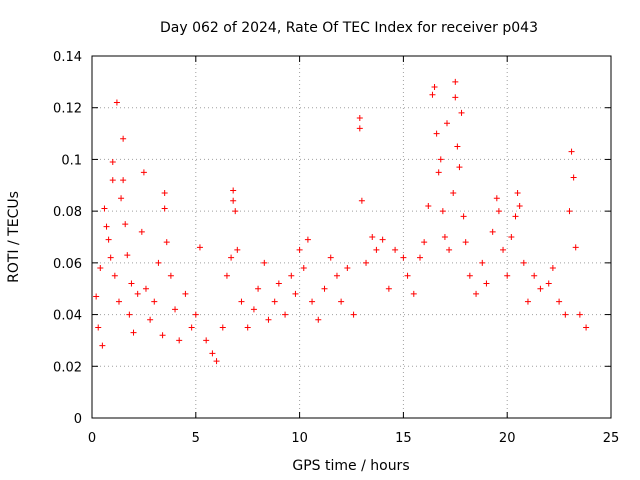 This screenshot has width=640, height=480. I want to click on y-tick-label: 0.1, so click(71, 160).